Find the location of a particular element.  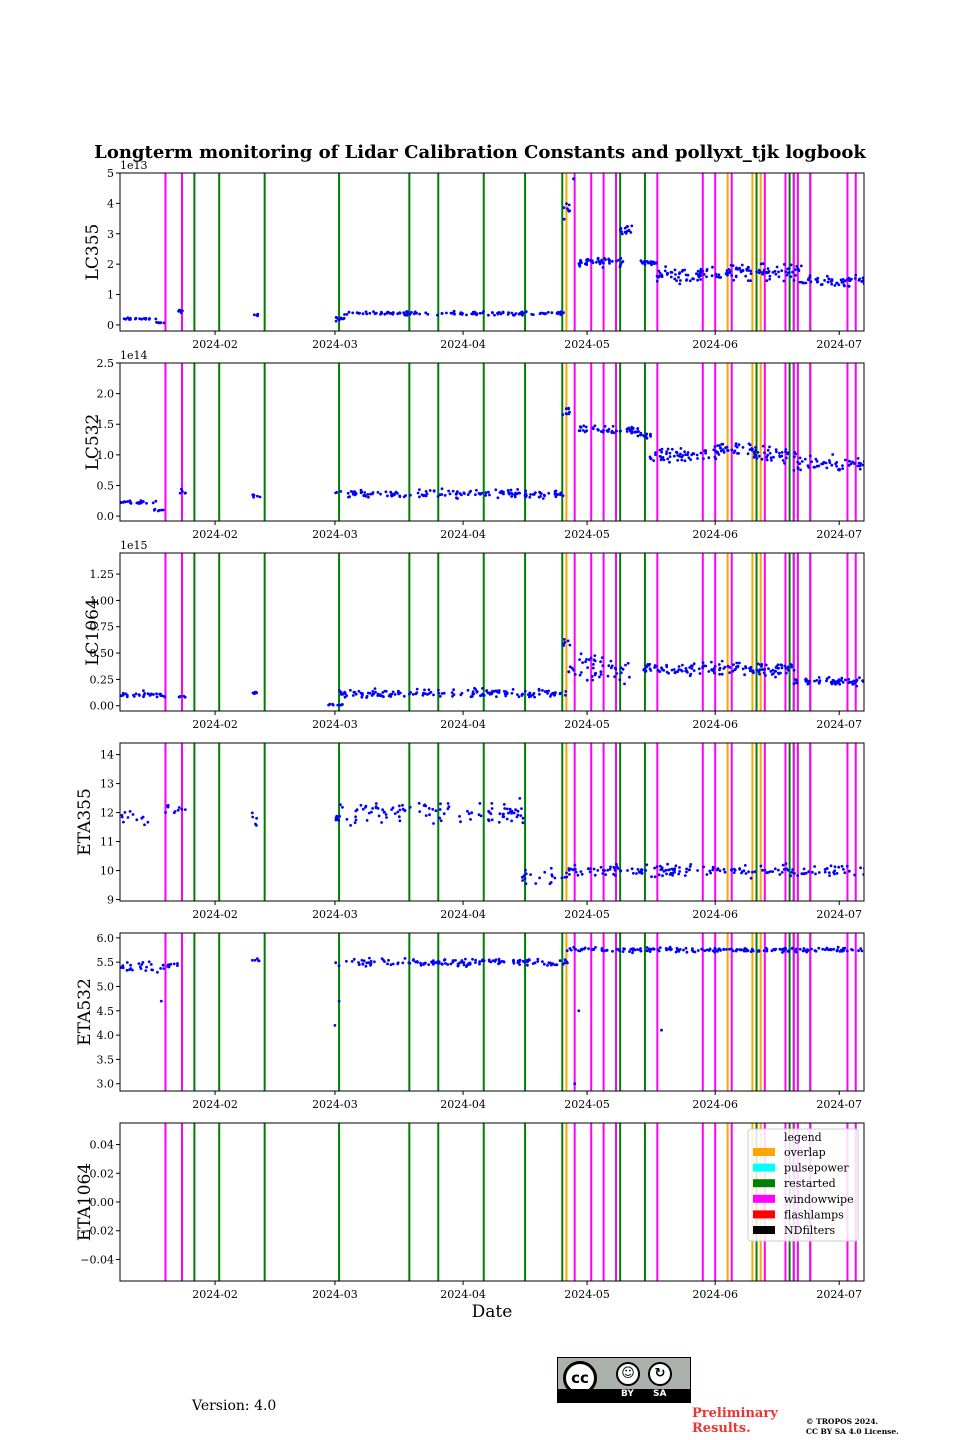

legend-box is located at coordinates (803, 1185).